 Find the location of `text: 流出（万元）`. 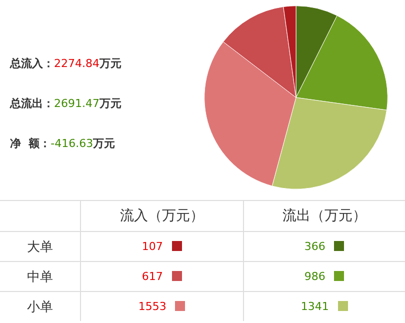

text: 流出（万元） is located at coordinates (324, 216).